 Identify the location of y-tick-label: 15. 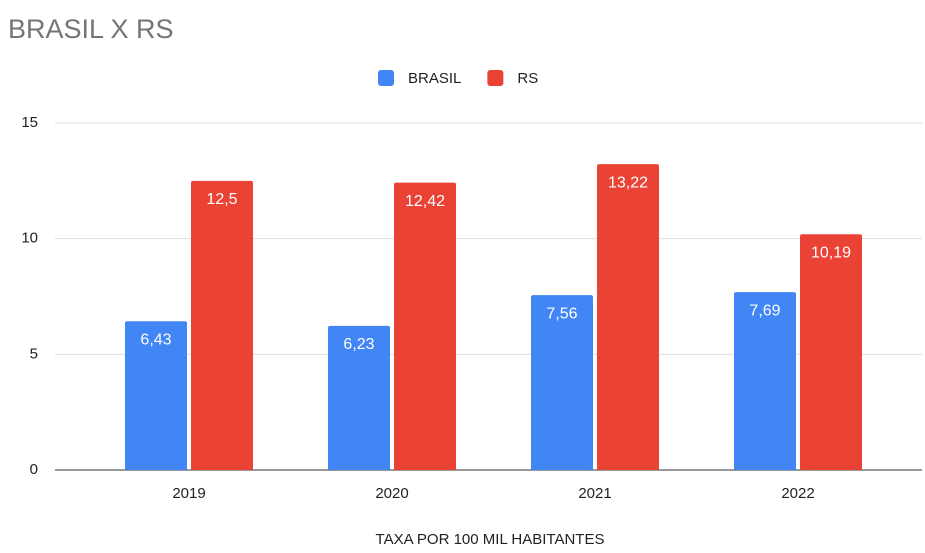
(29, 122).